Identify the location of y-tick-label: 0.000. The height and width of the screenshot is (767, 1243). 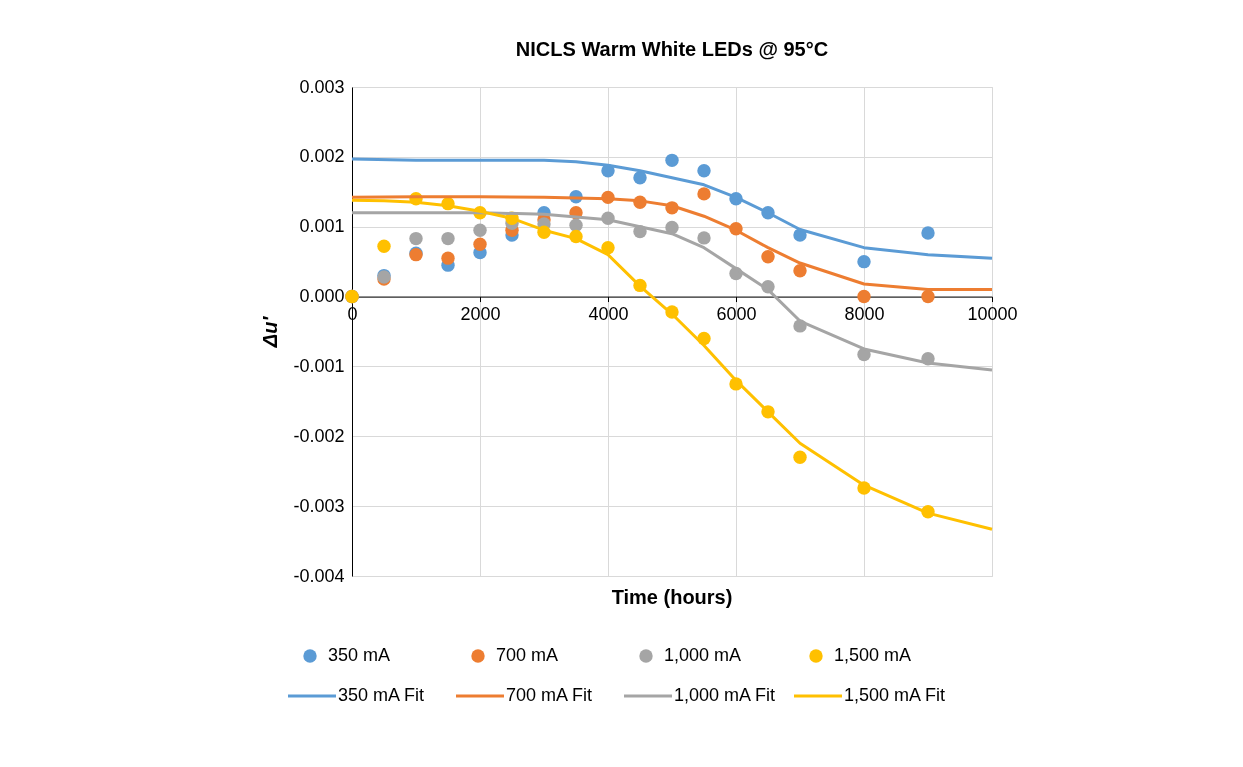
(322, 296).